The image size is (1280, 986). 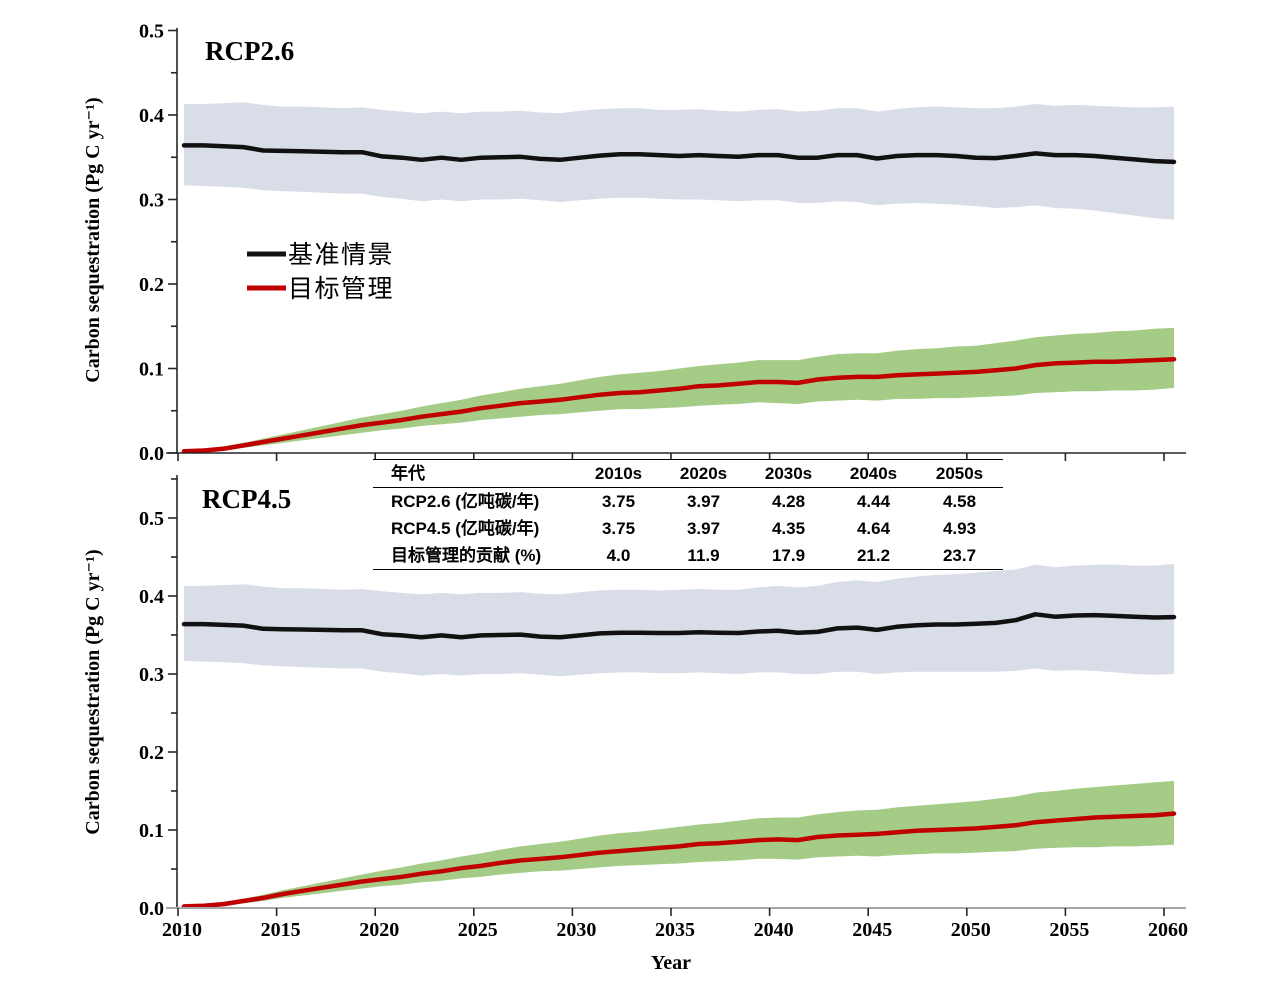 What do you see at coordinates (93, 691) in the screenshot?
I see `y-axis-title-bottom: Carbon sequestration (Pg C yr⁻¹)` at bounding box center [93, 691].